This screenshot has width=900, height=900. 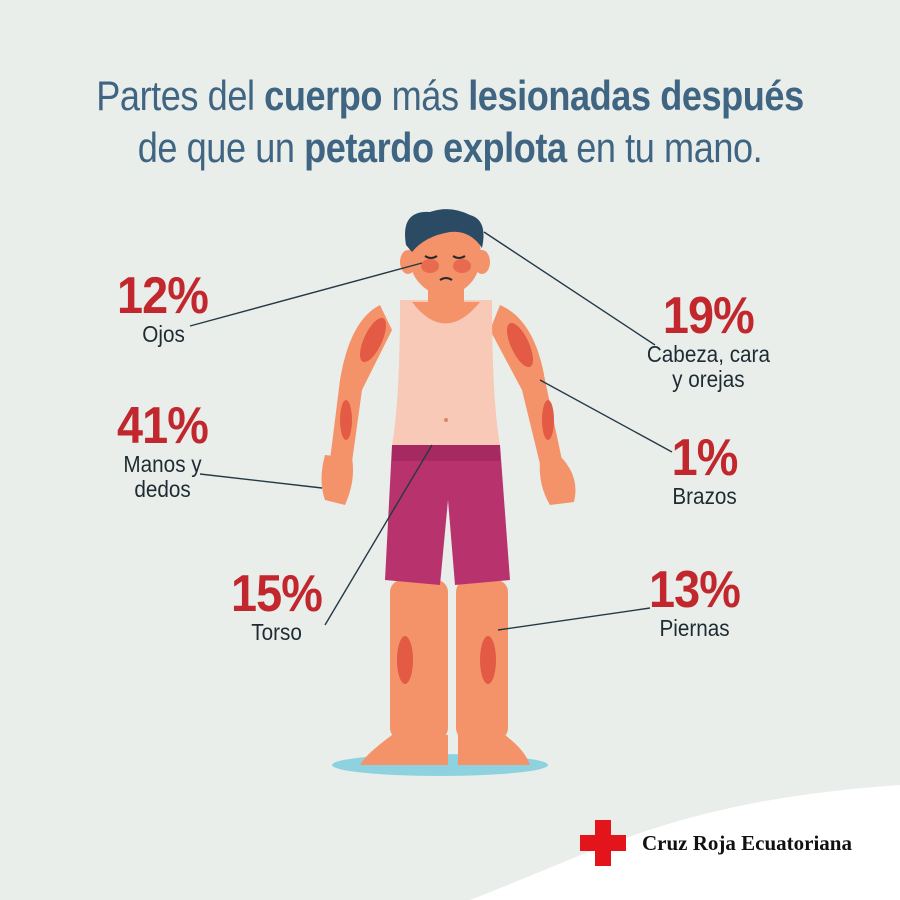 I want to click on stat-piernas-percent: 13%, so click(x=695, y=590).